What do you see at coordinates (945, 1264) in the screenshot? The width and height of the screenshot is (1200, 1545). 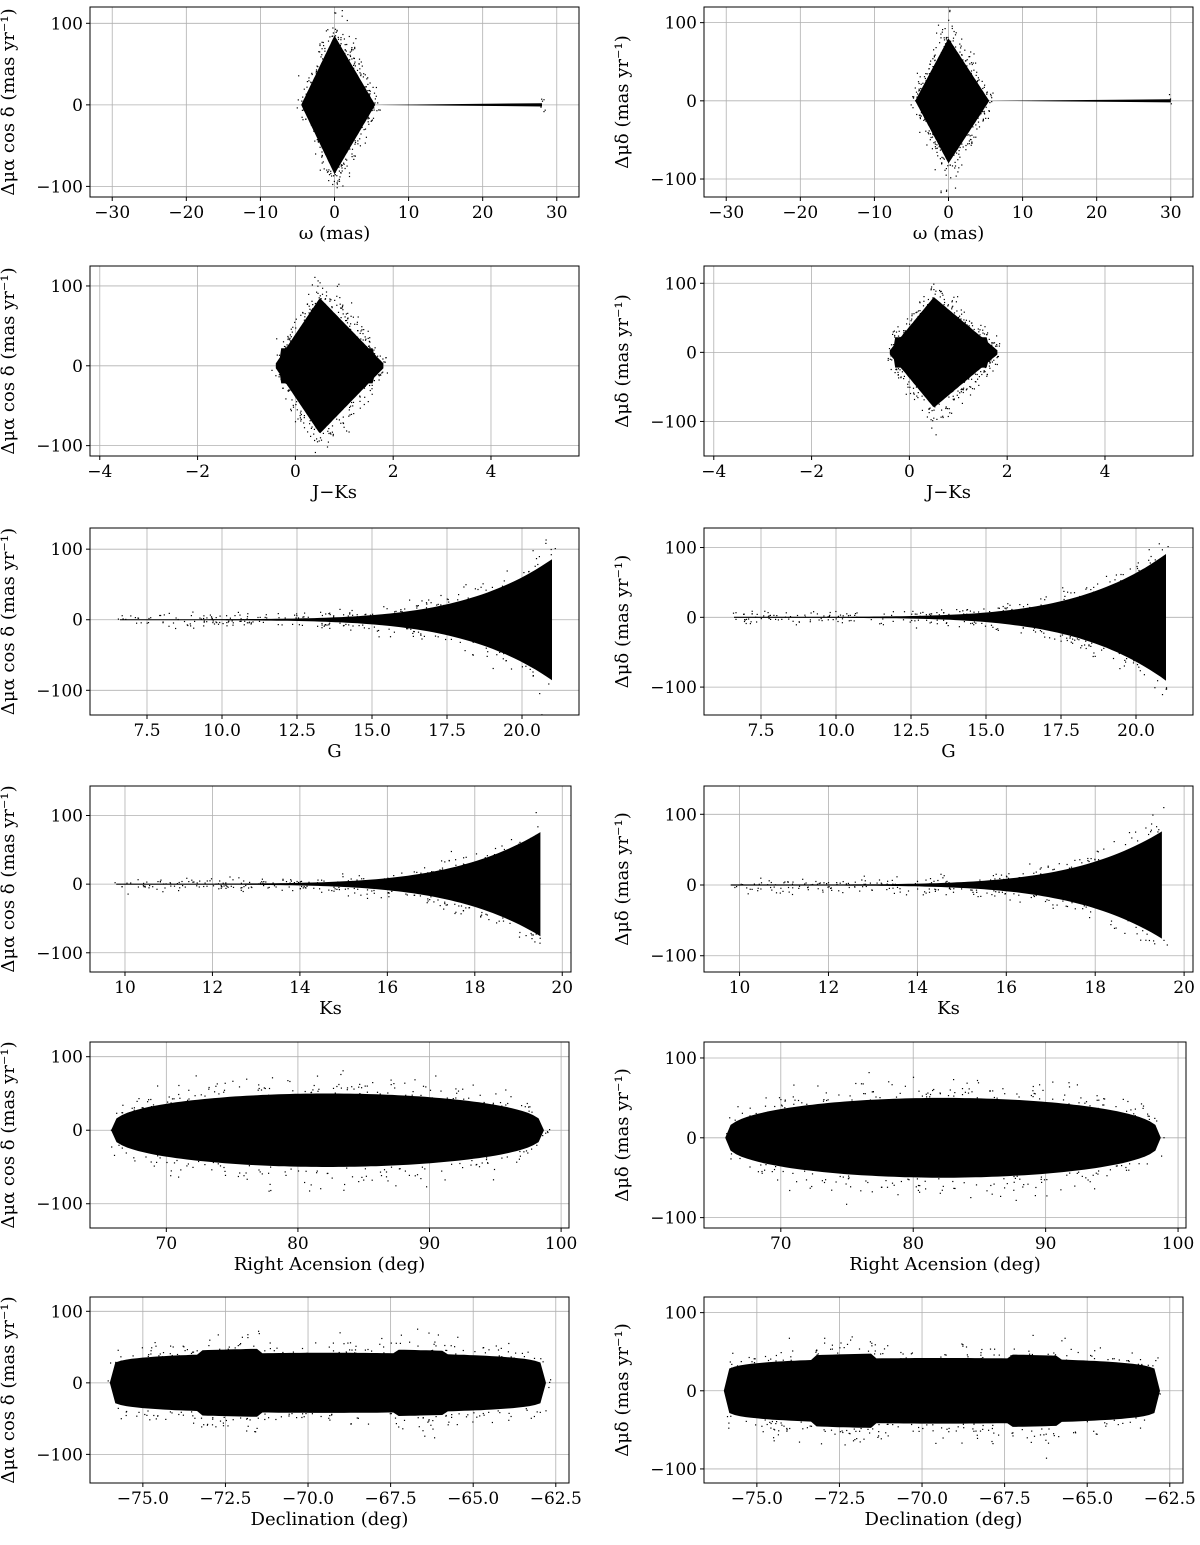 I see `x-axis-label: Right Acension (deg)` at bounding box center [945, 1264].